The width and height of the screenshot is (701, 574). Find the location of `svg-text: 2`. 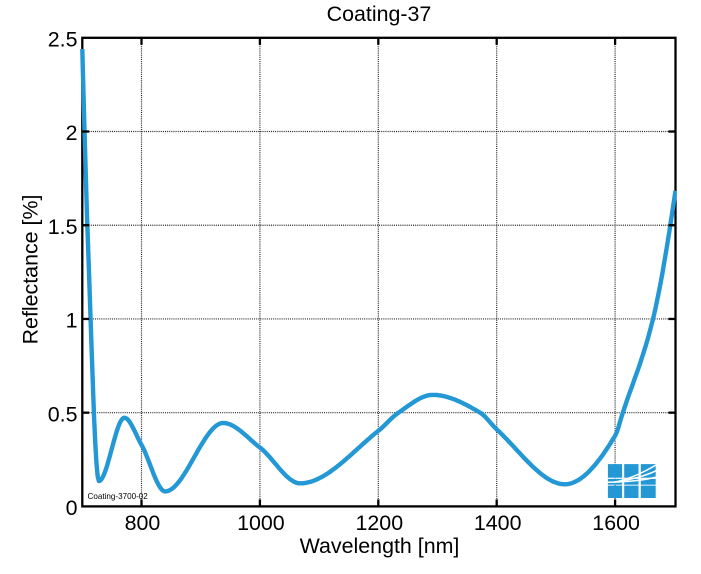

svg-text: 2 is located at coordinates (72, 133).